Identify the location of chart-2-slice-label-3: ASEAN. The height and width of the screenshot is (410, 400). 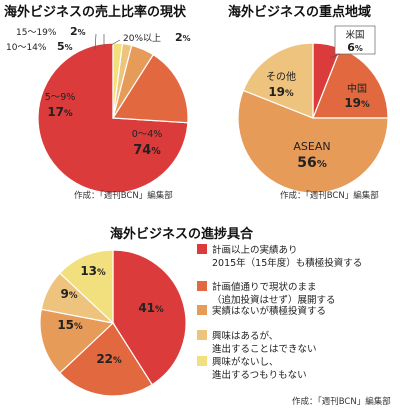
(311, 146).